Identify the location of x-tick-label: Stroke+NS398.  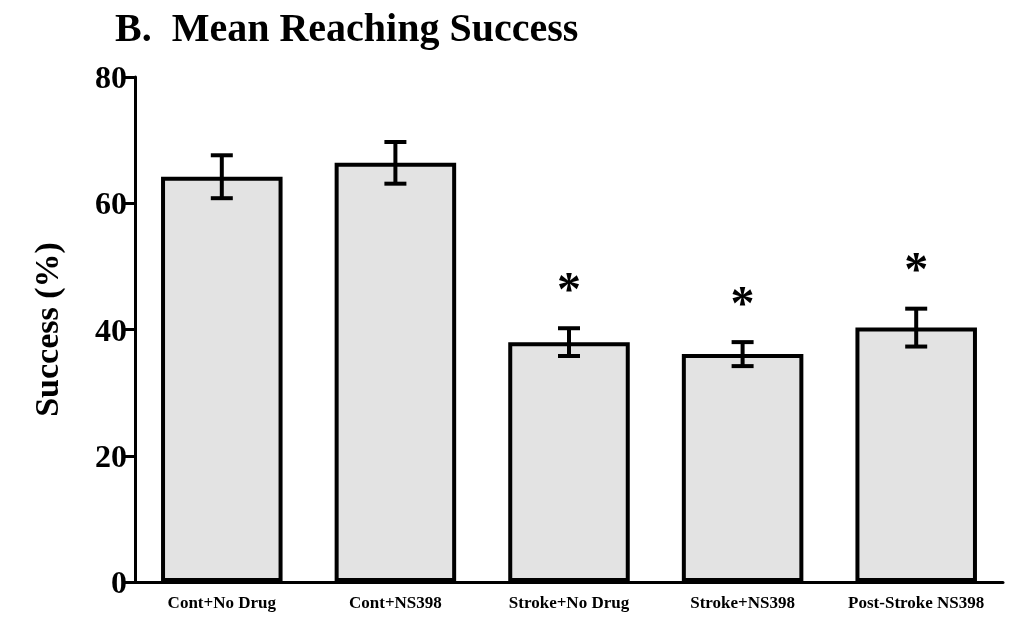
(742, 602).